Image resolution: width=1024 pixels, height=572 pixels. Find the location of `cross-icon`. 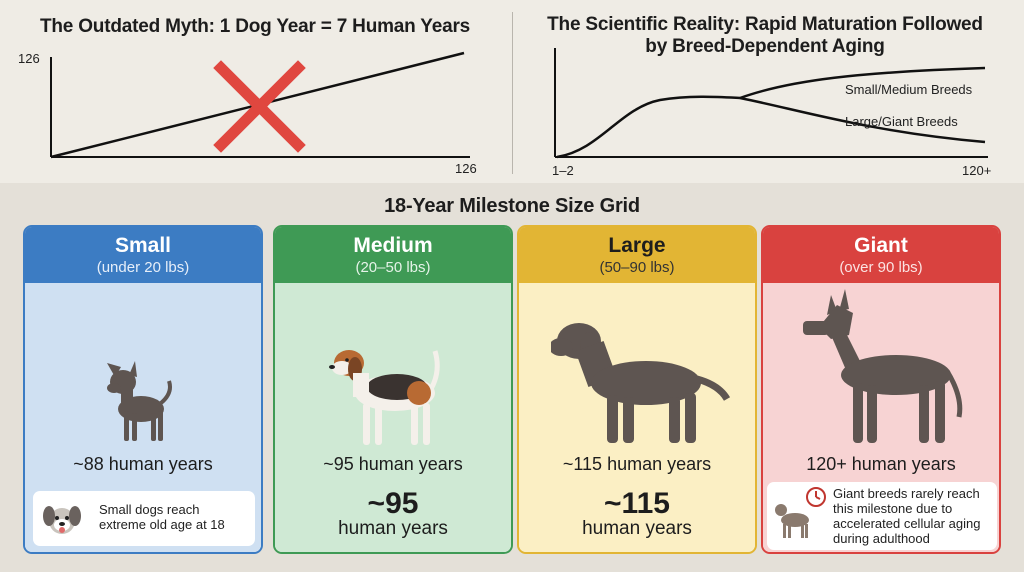

cross-icon is located at coordinates (259, 106).